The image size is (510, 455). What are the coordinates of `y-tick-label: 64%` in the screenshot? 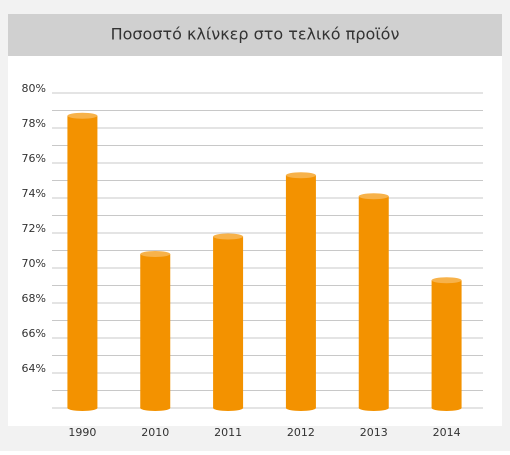 It's located at (34, 368).